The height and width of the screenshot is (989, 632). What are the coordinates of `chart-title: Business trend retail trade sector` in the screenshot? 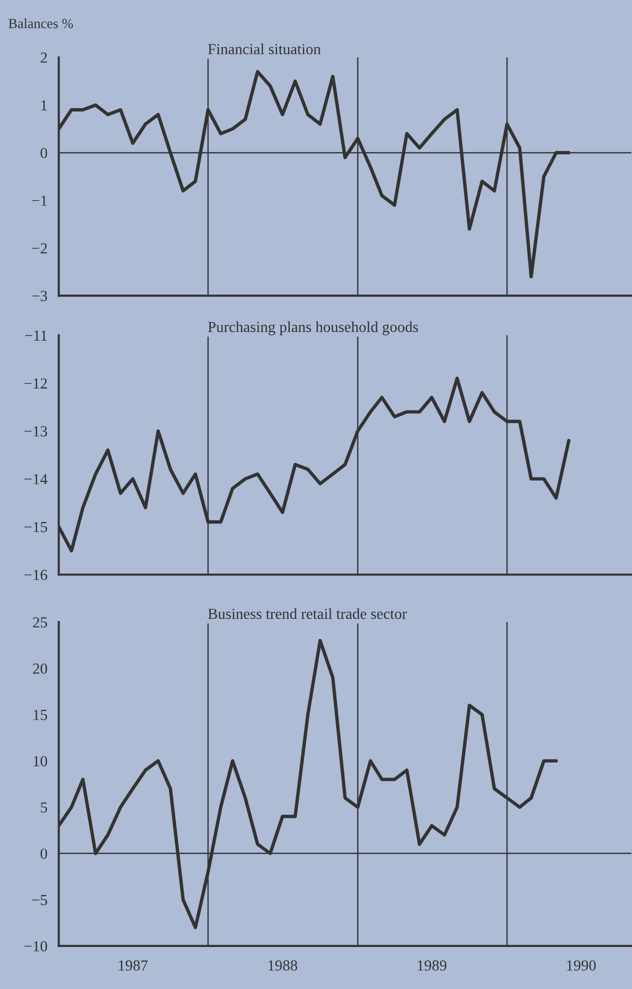 It's located at (307, 613).